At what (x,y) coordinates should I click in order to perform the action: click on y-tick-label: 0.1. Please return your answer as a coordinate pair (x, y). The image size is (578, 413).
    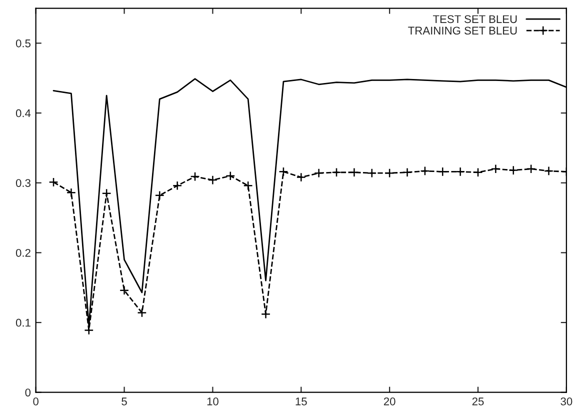
    Looking at the image, I should click on (23, 322).